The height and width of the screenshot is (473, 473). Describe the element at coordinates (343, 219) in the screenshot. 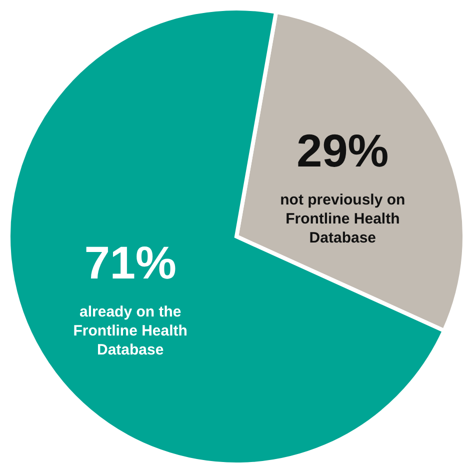

I see `slice-label: not previously on Frontline Health Database` at that location.